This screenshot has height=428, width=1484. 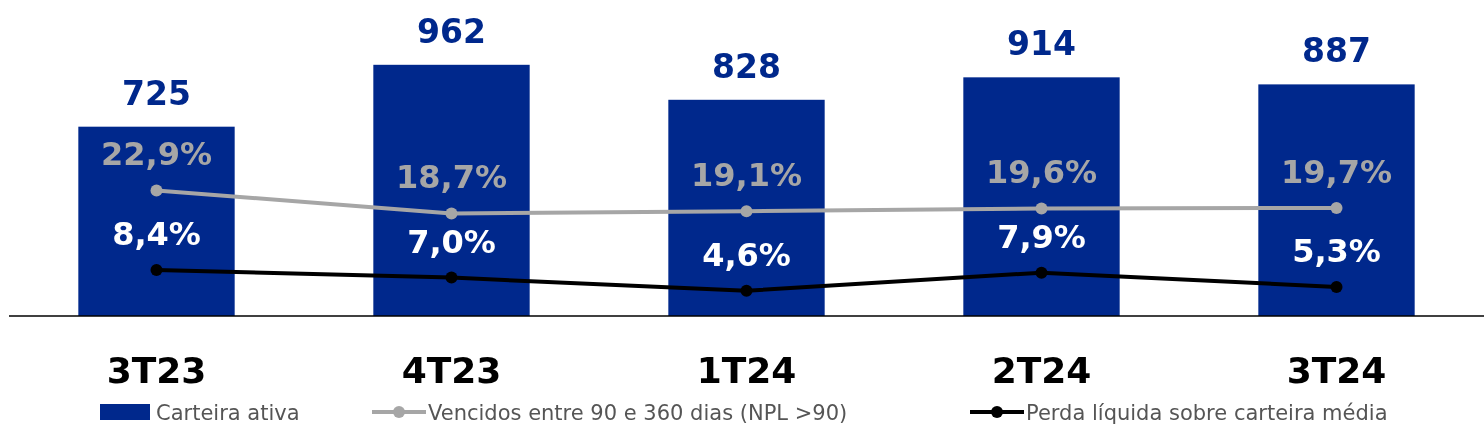 What do you see at coordinates (1041, 172) in the screenshot?
I see `data-label: 19,6%` at bounding box center [1041, 172].